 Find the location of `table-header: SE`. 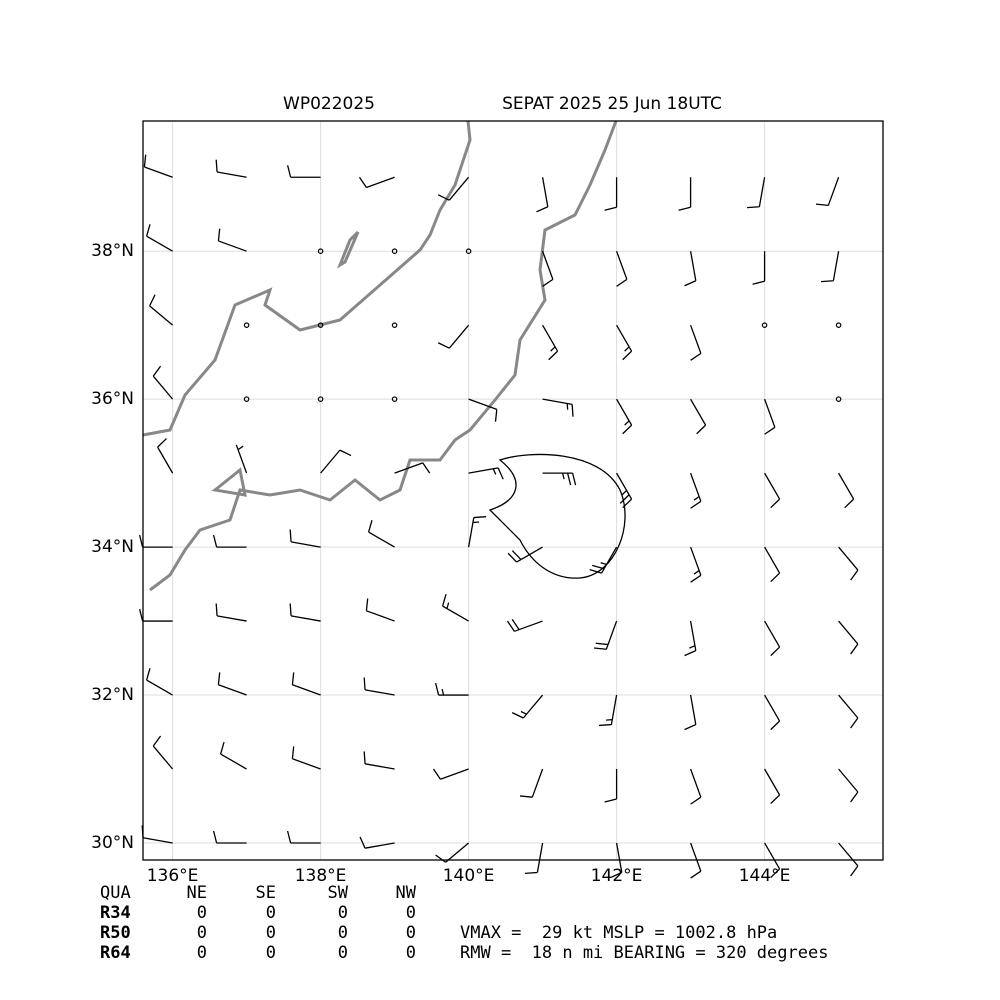

table-header: SE is located at coordinates (266, 893).